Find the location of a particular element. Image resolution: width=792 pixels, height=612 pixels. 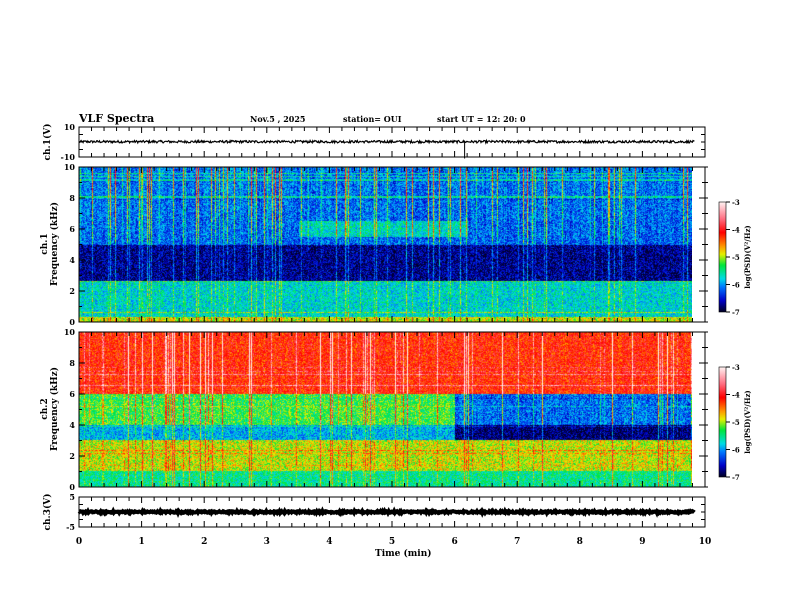

x-tick-label: 7 is located at coordinates (517, 542).